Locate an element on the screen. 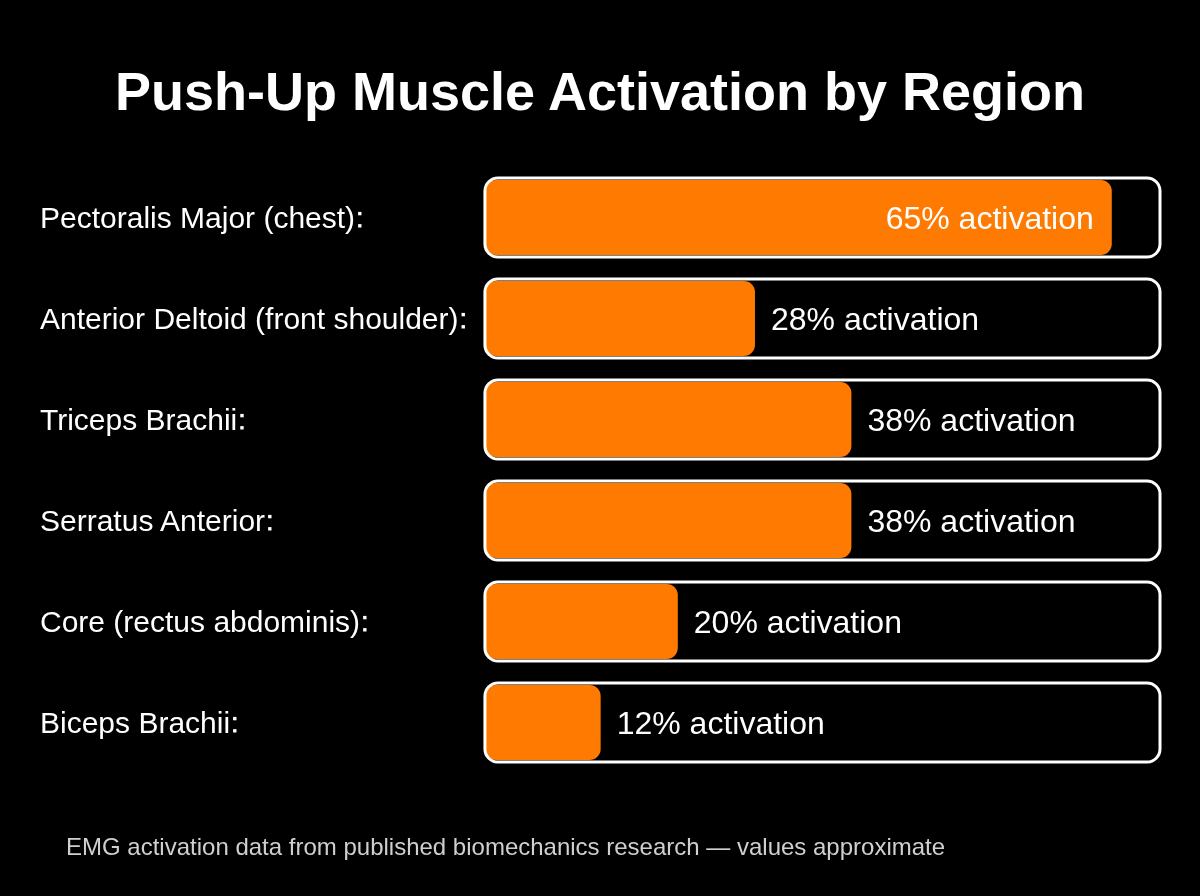 This screenshot has width=1200, height=896. data-label: 12% activation is located at coordinates (720, 722).